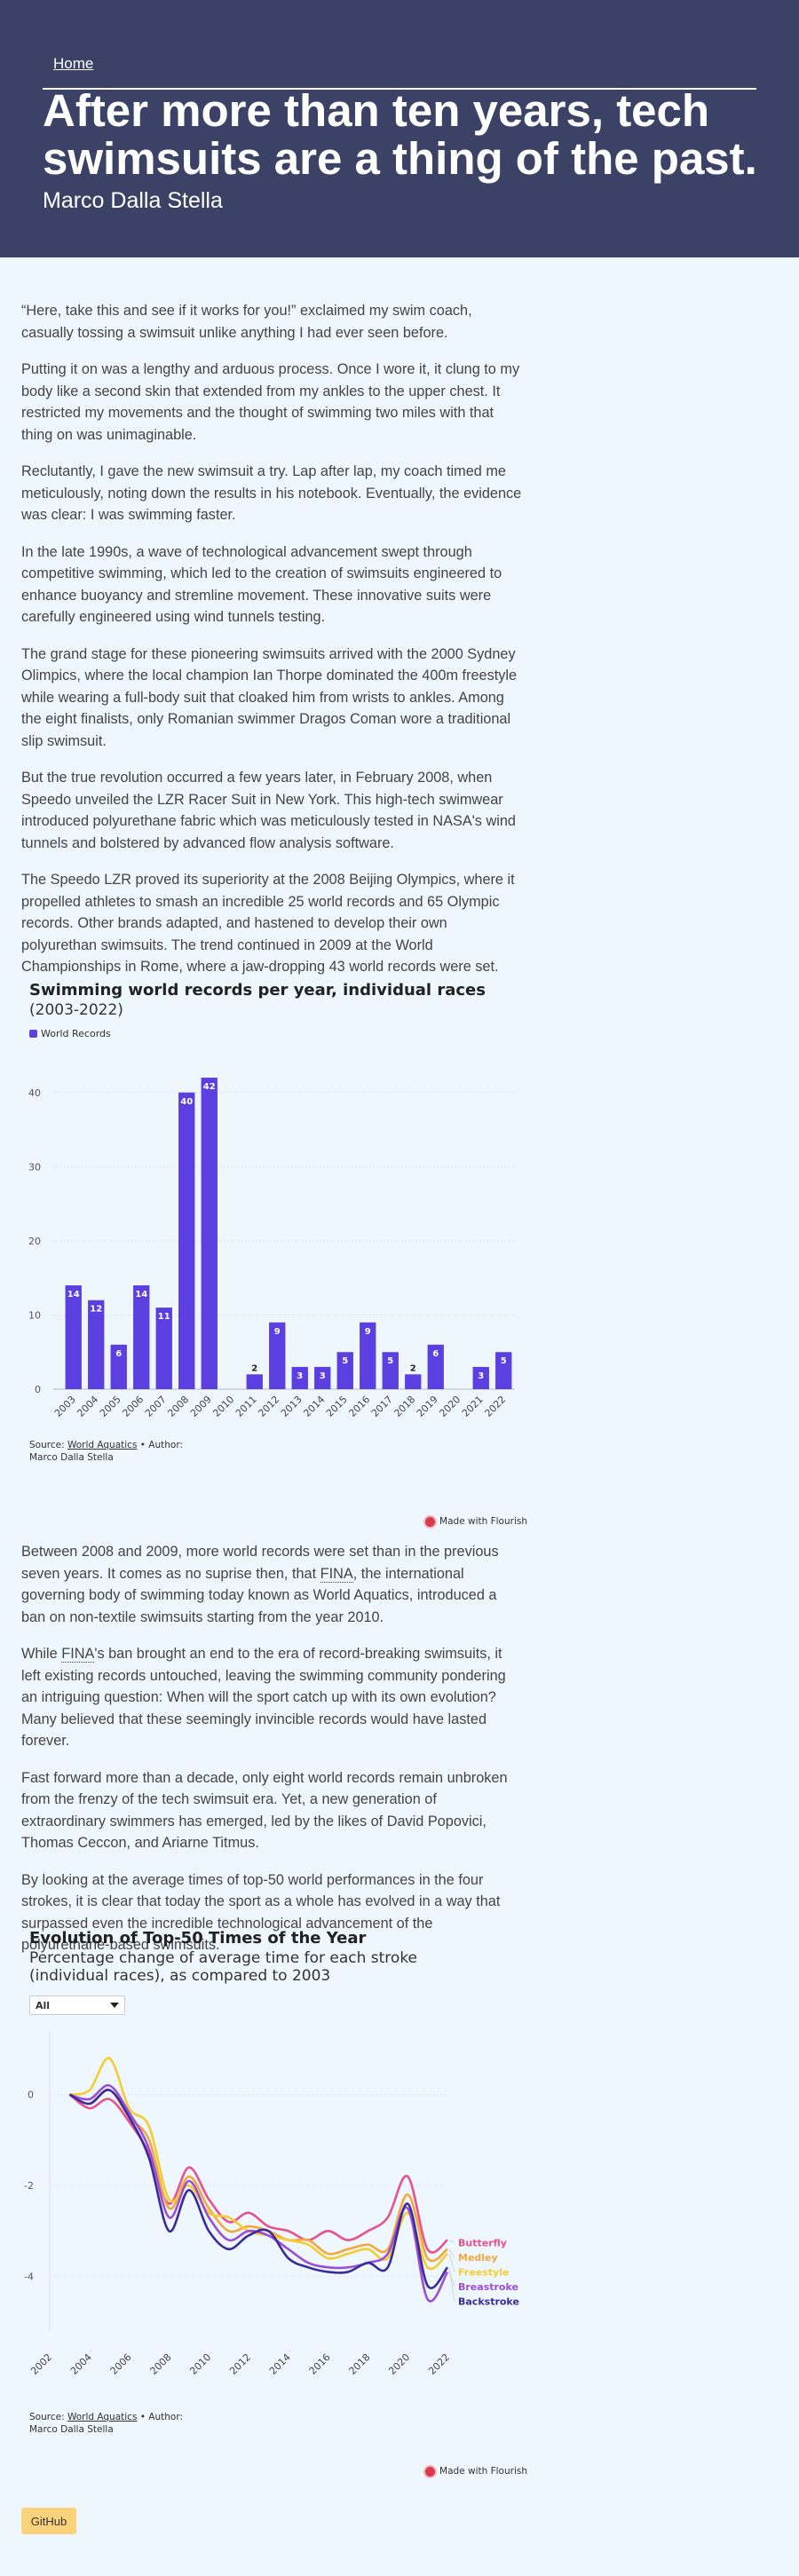 The image size is (799, 2576). What do you see at coordinates (73, 63) in the screenshot?
I see `home-link: Home` at bounding box center [73, 63].